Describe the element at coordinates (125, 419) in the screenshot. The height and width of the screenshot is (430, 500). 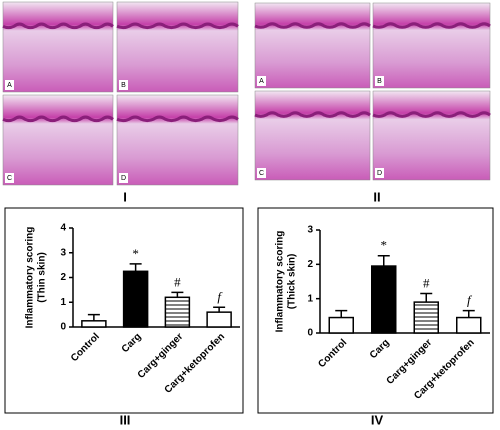
I see `panel-label: III` at that location.